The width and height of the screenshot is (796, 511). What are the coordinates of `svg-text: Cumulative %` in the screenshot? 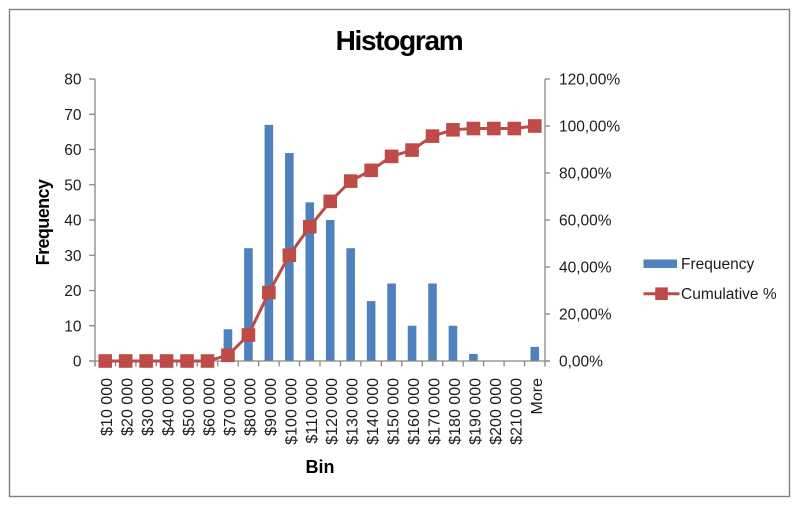 It's located at (729, 294).